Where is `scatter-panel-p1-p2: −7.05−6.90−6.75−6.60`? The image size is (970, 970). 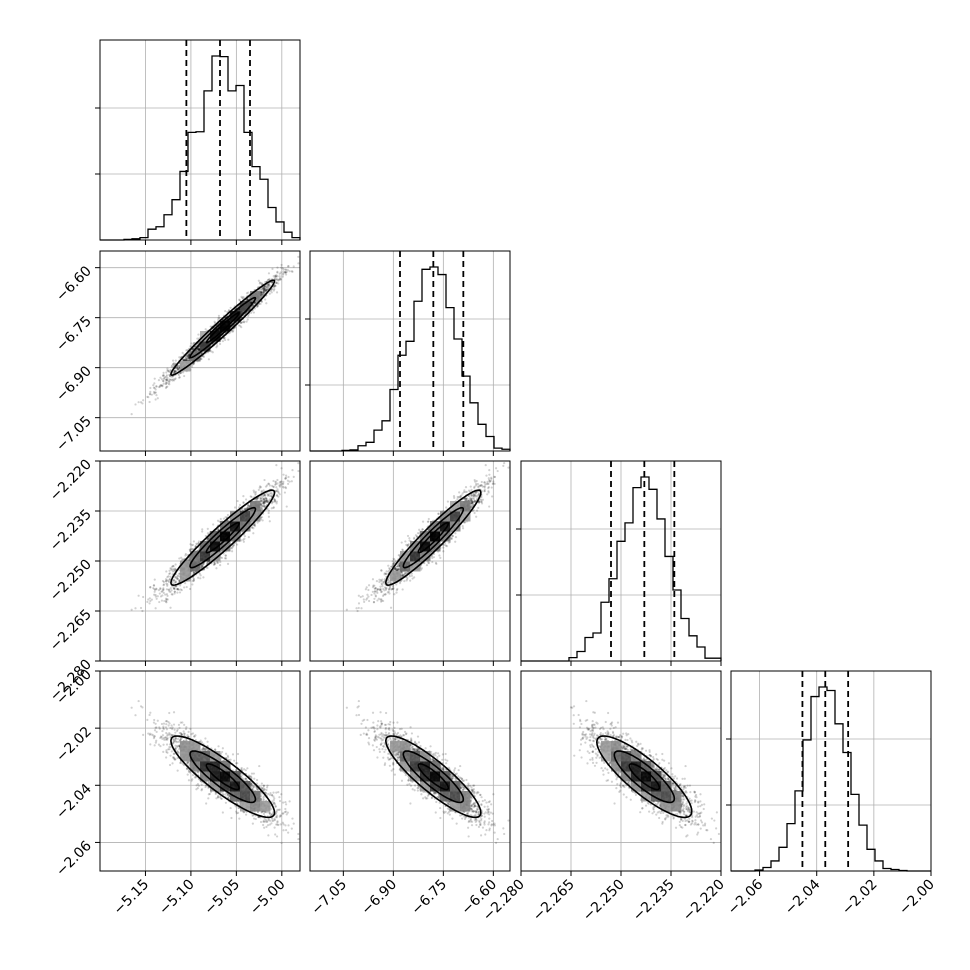 scatter-panel-p1-p2: −7.05−6.90−6.75−6.60 is located at coordinates (187, 341).